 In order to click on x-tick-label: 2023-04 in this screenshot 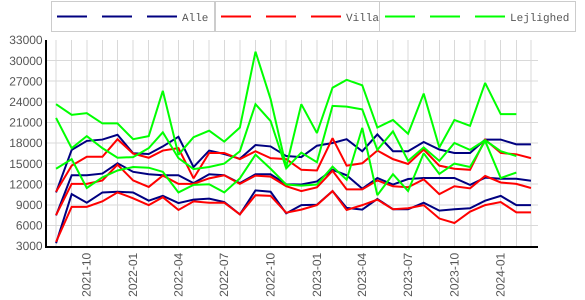, I will do `click(362, 274)`.